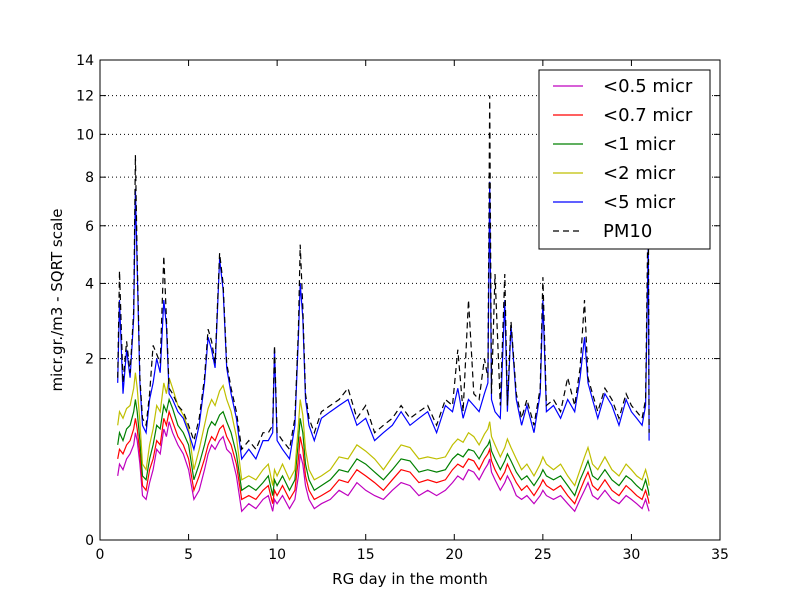 The width and height of the screenshot is (800, 600). I want to click on legend-label-5: PM10, so click(627, 231).